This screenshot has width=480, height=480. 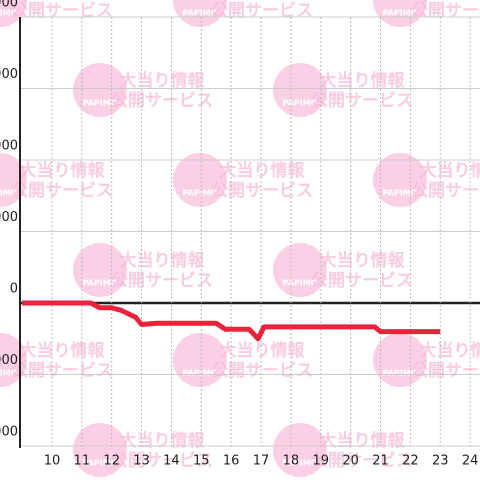 What do you see at coordinates (410, 461) in the screenshot?
I see `x-tick-label: 22` at bounding box center [410, 461].